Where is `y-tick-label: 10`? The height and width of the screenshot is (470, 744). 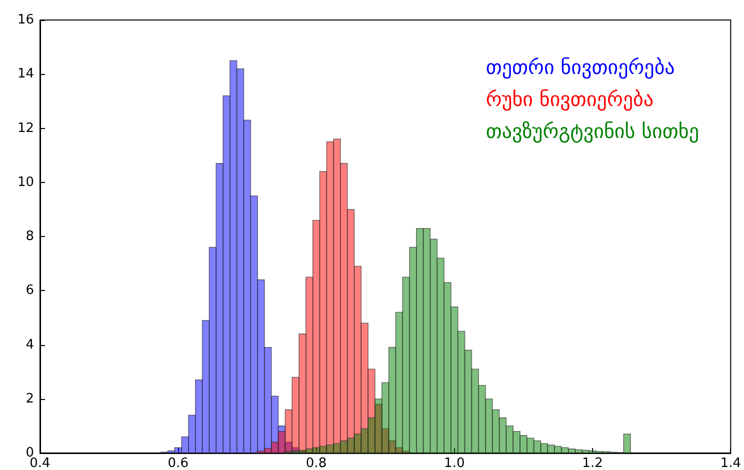
y-tick-label: 10 is located at coordinates (25, 182).